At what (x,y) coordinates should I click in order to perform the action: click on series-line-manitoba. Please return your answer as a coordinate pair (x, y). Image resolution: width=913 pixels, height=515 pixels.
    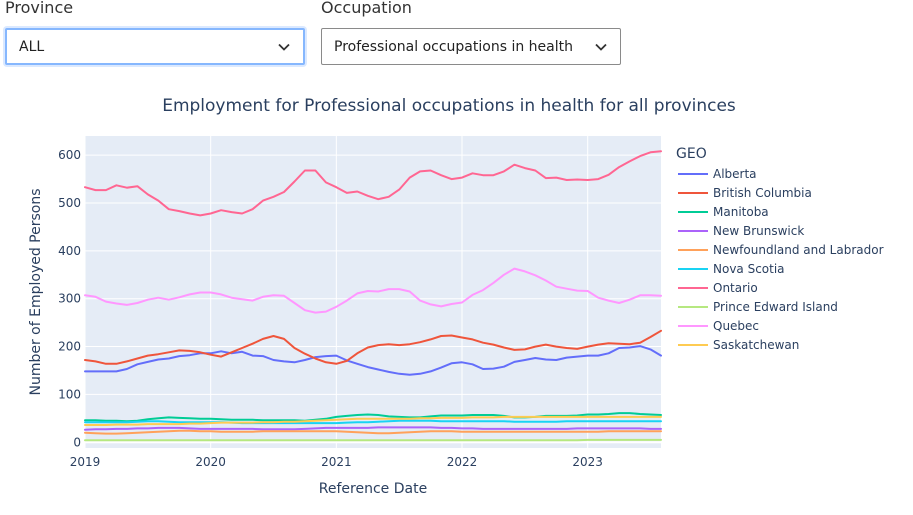
    Looking at the image, I should click on (373, 417).